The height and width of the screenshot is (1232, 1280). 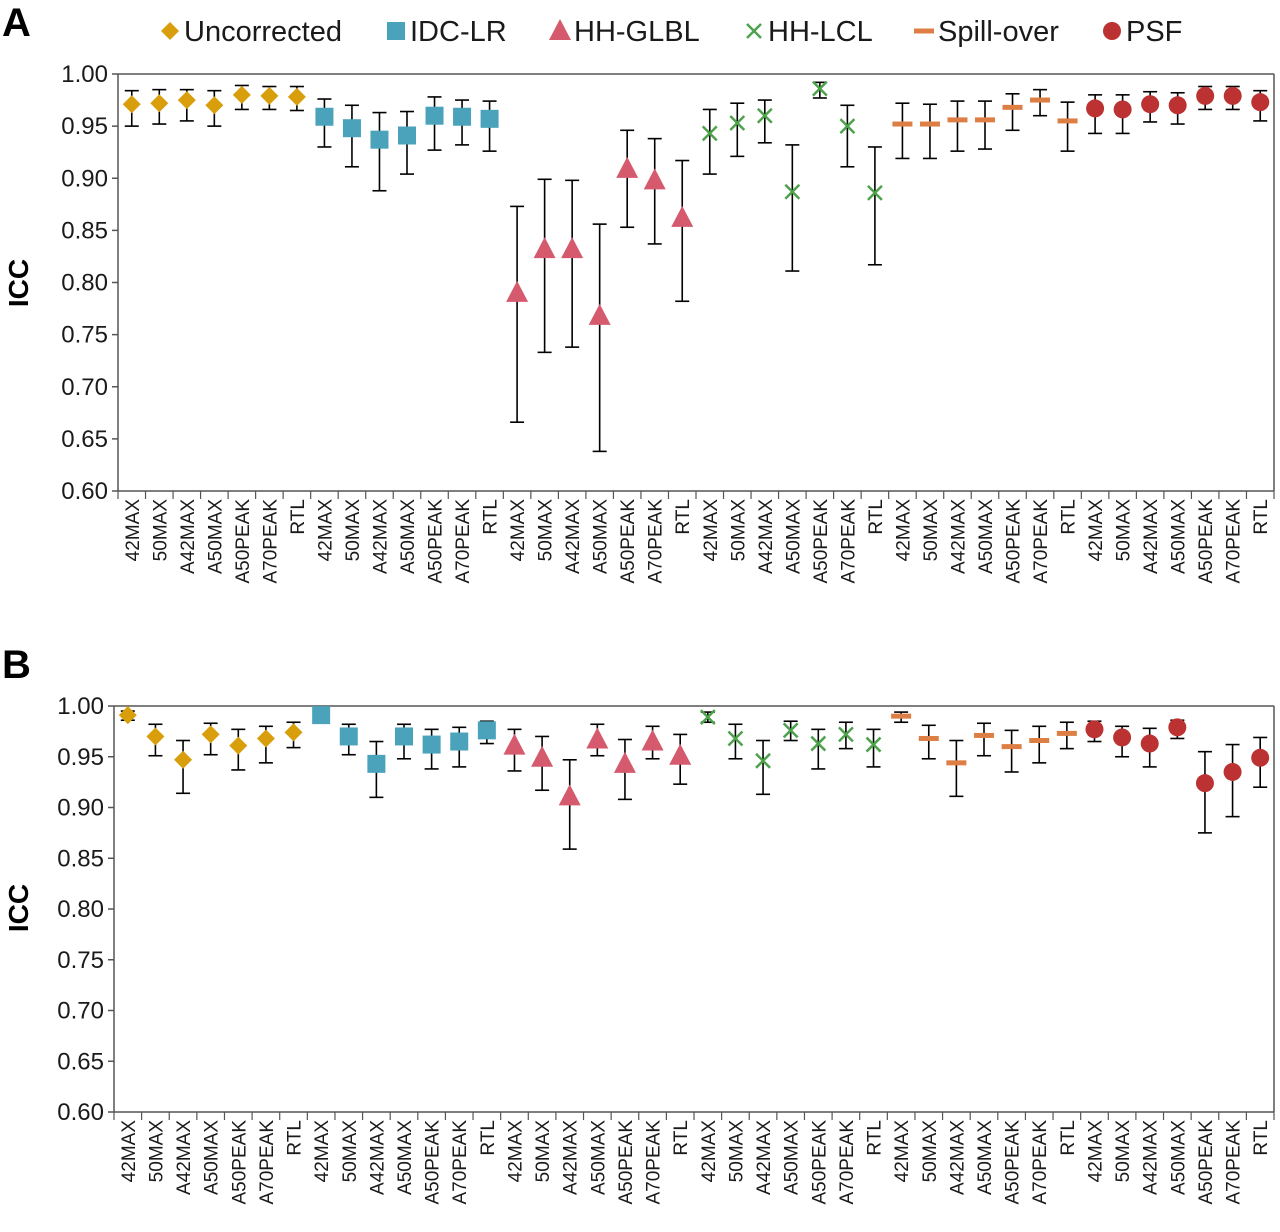 What do you see at coordinates (1142, 32) in the screenshot?
I see `legend-item: PSF` at bounding box center [1142, 32].